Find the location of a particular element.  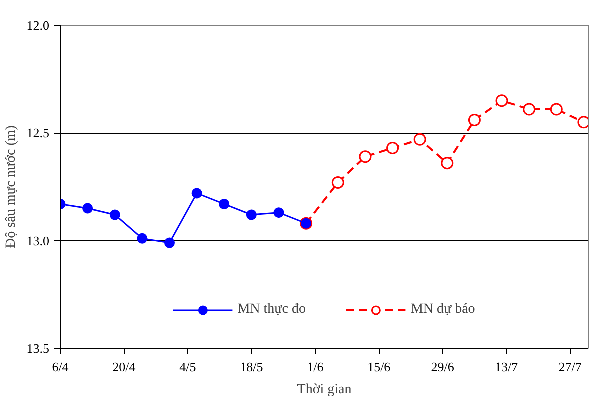

y-tick-label: 13.0 is located at coordinates (38, 240).